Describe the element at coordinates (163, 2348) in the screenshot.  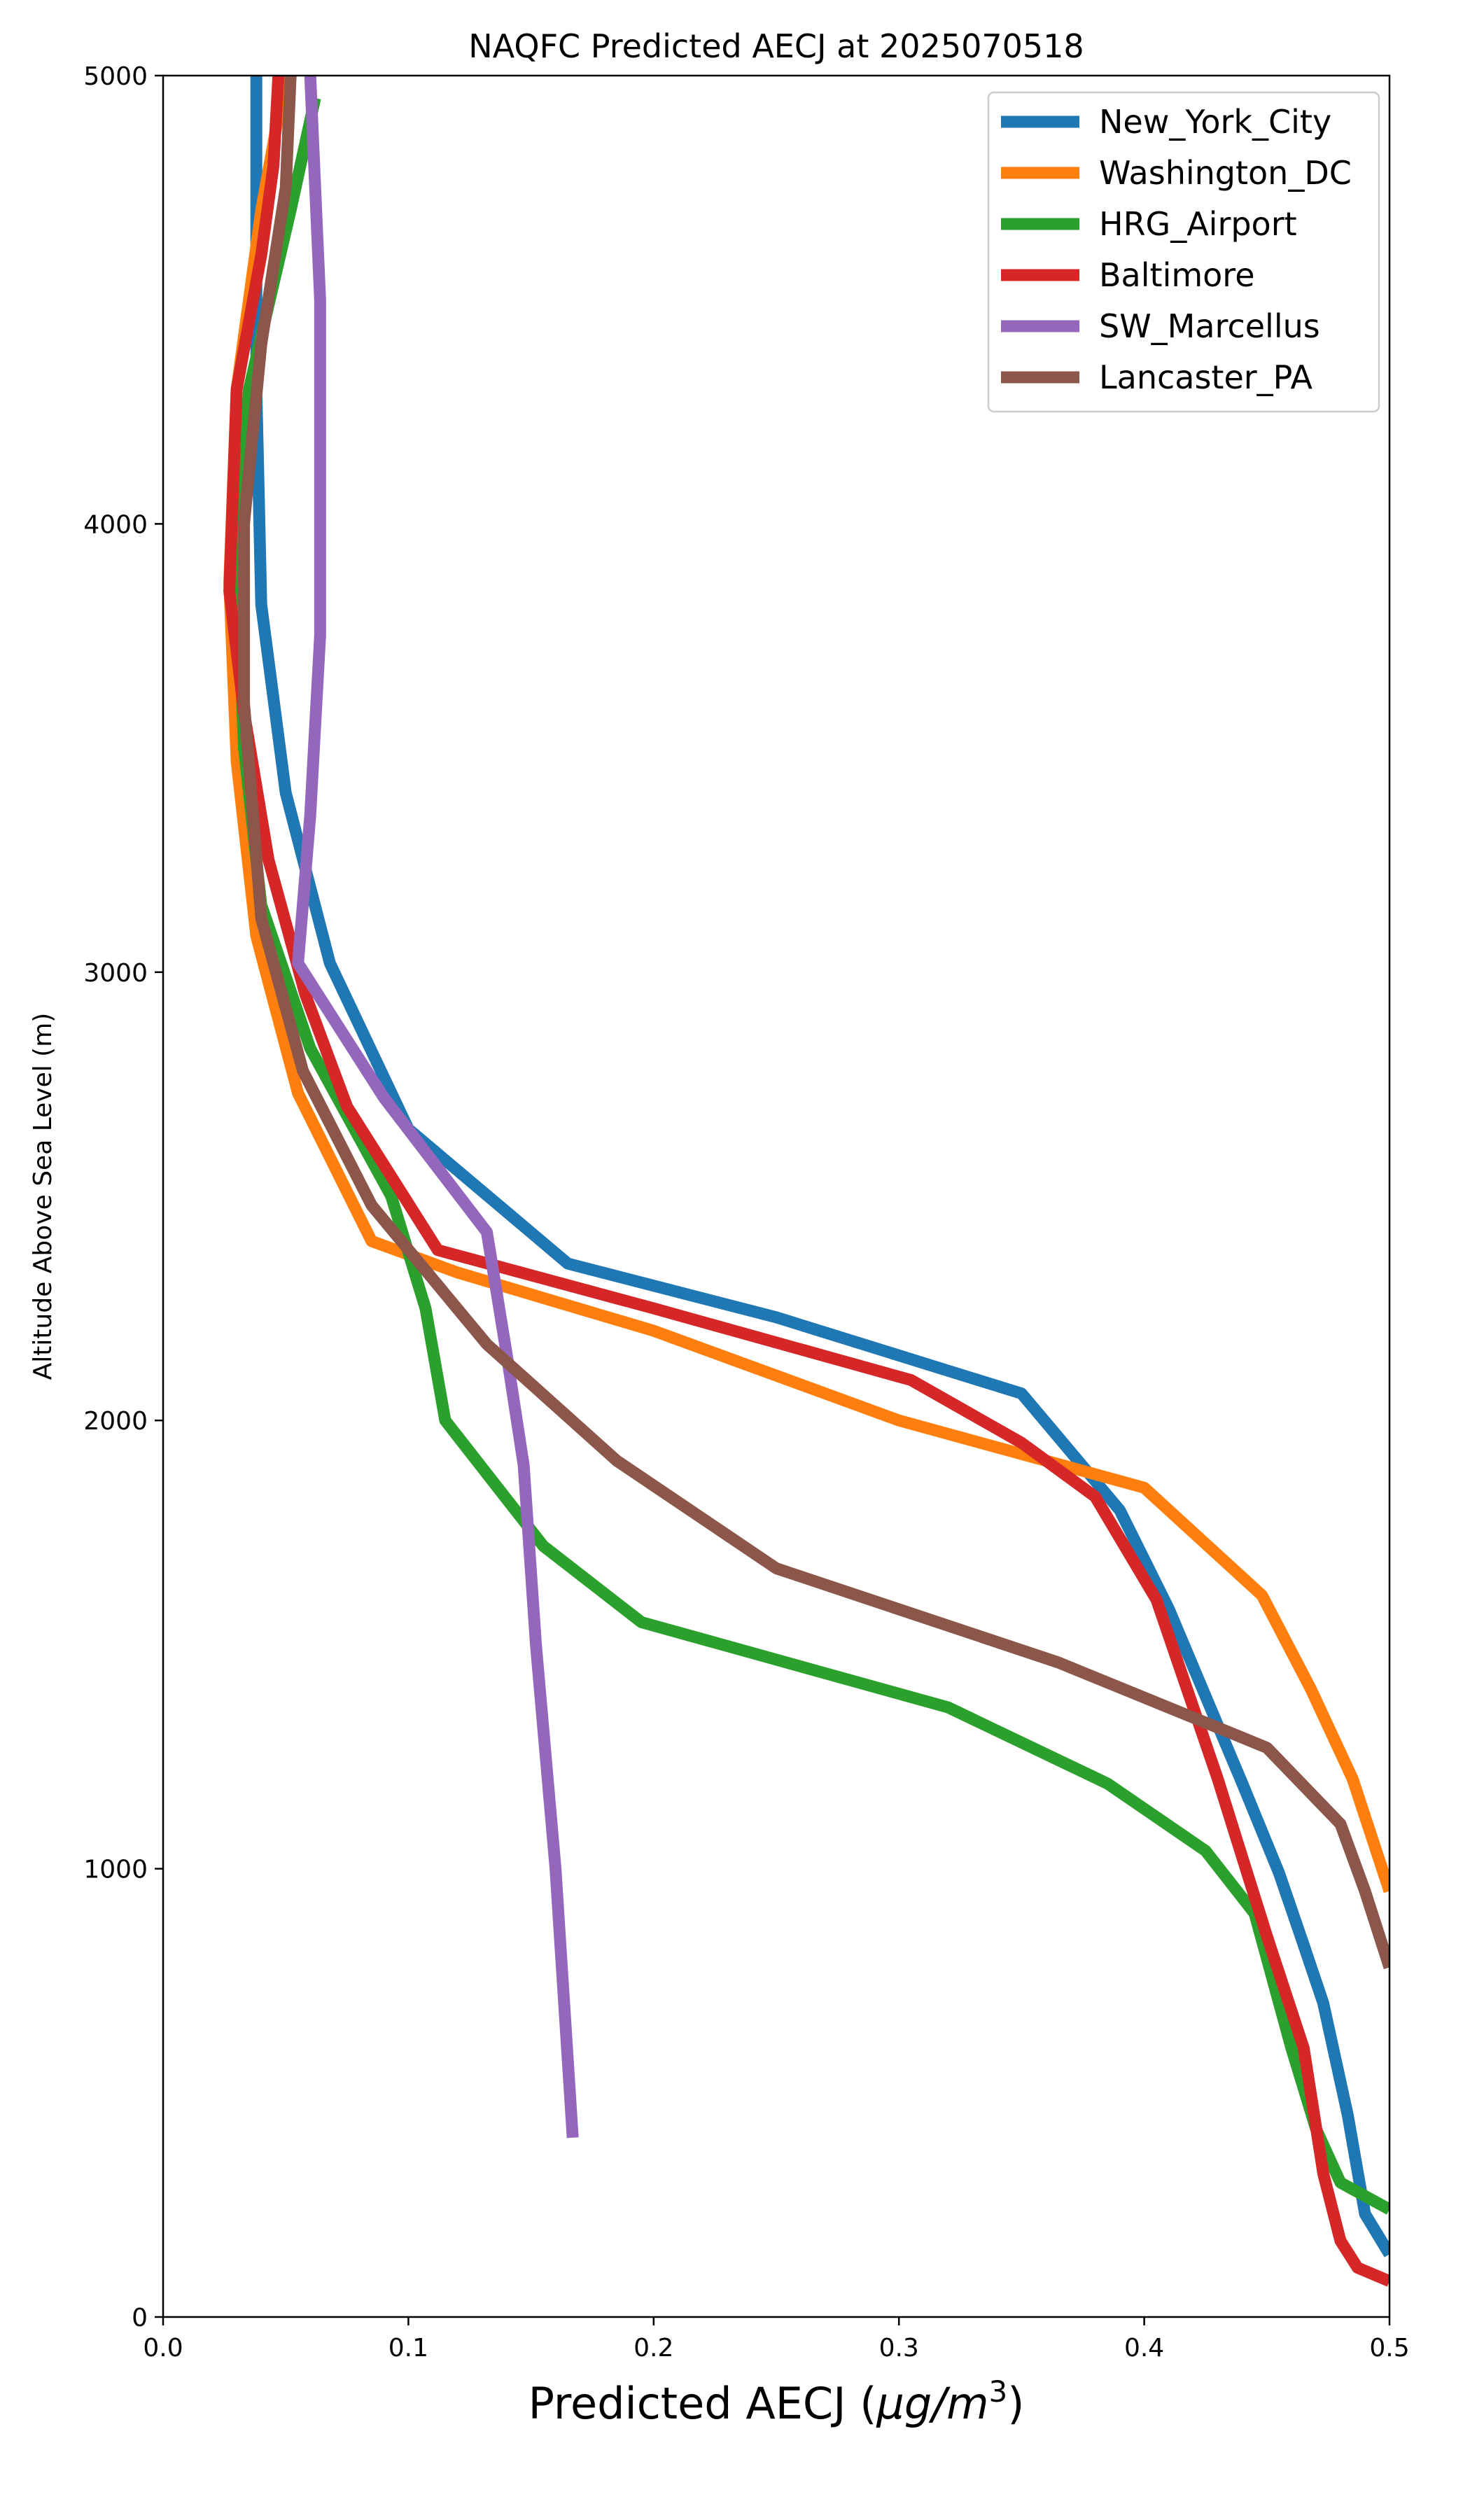
I see `x-tick-label: 0.0` at that location.